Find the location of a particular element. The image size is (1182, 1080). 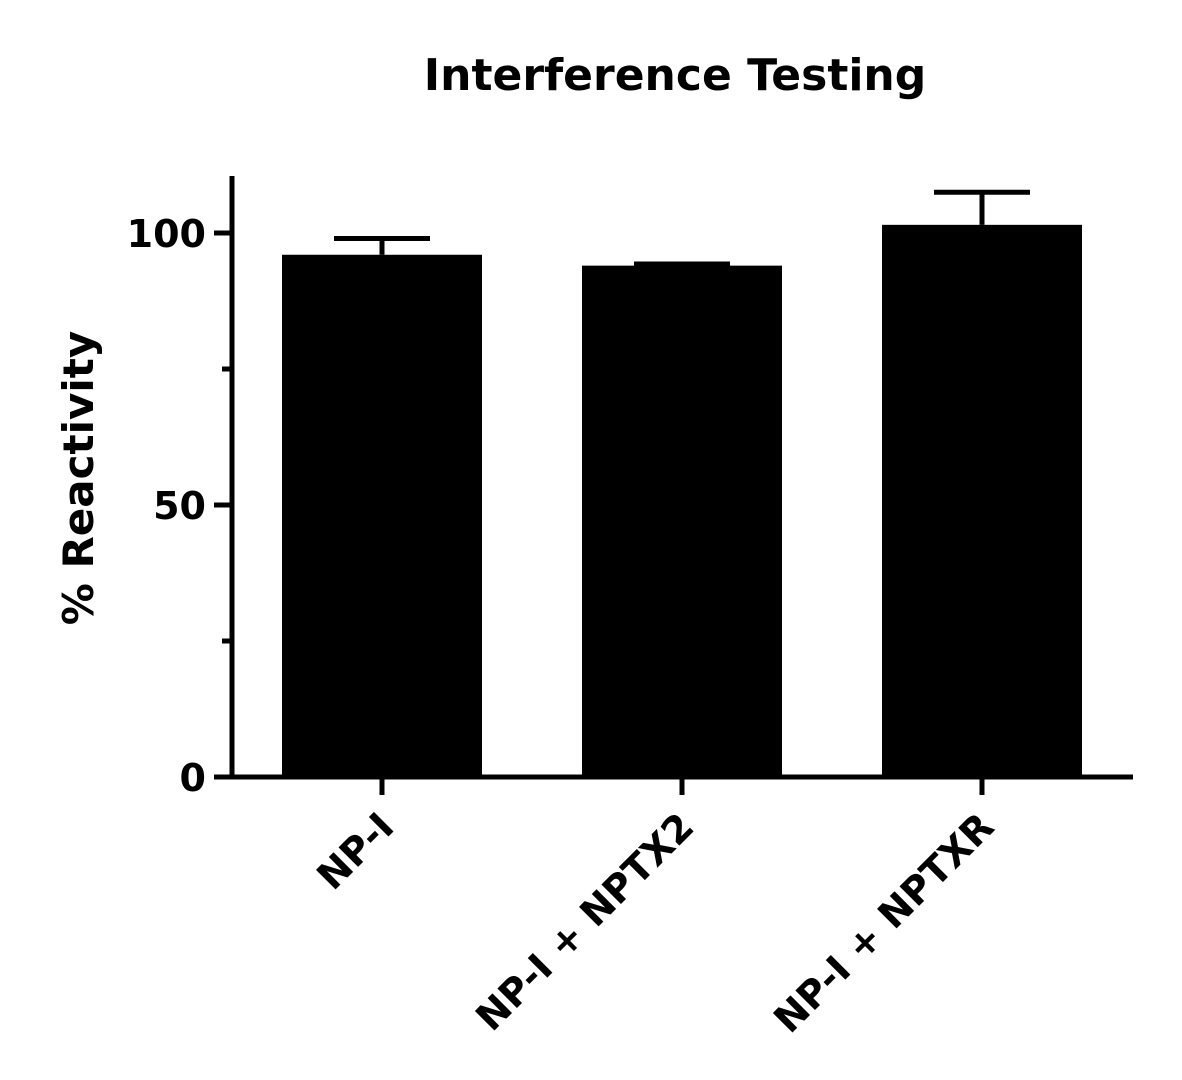

x-category-label-1: NP-I is located at coordinates (355, 851).